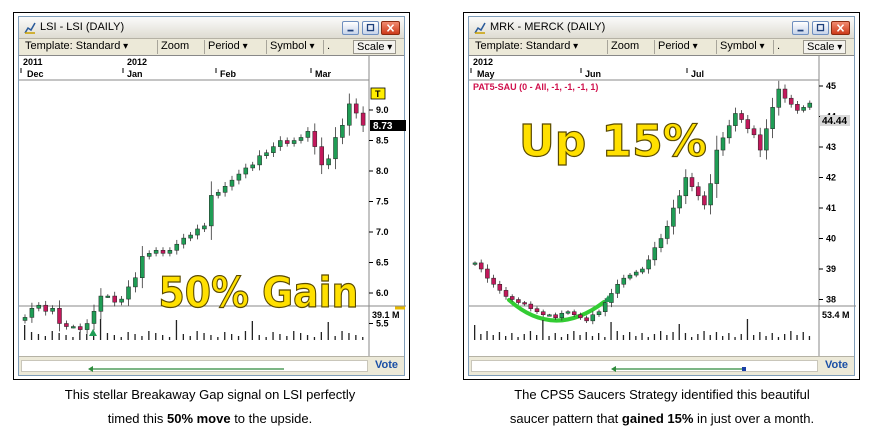 Image resolution: width=874 pixels, height=436 pixels. I want to click on price-tick-label: 41, so click(831, 208).